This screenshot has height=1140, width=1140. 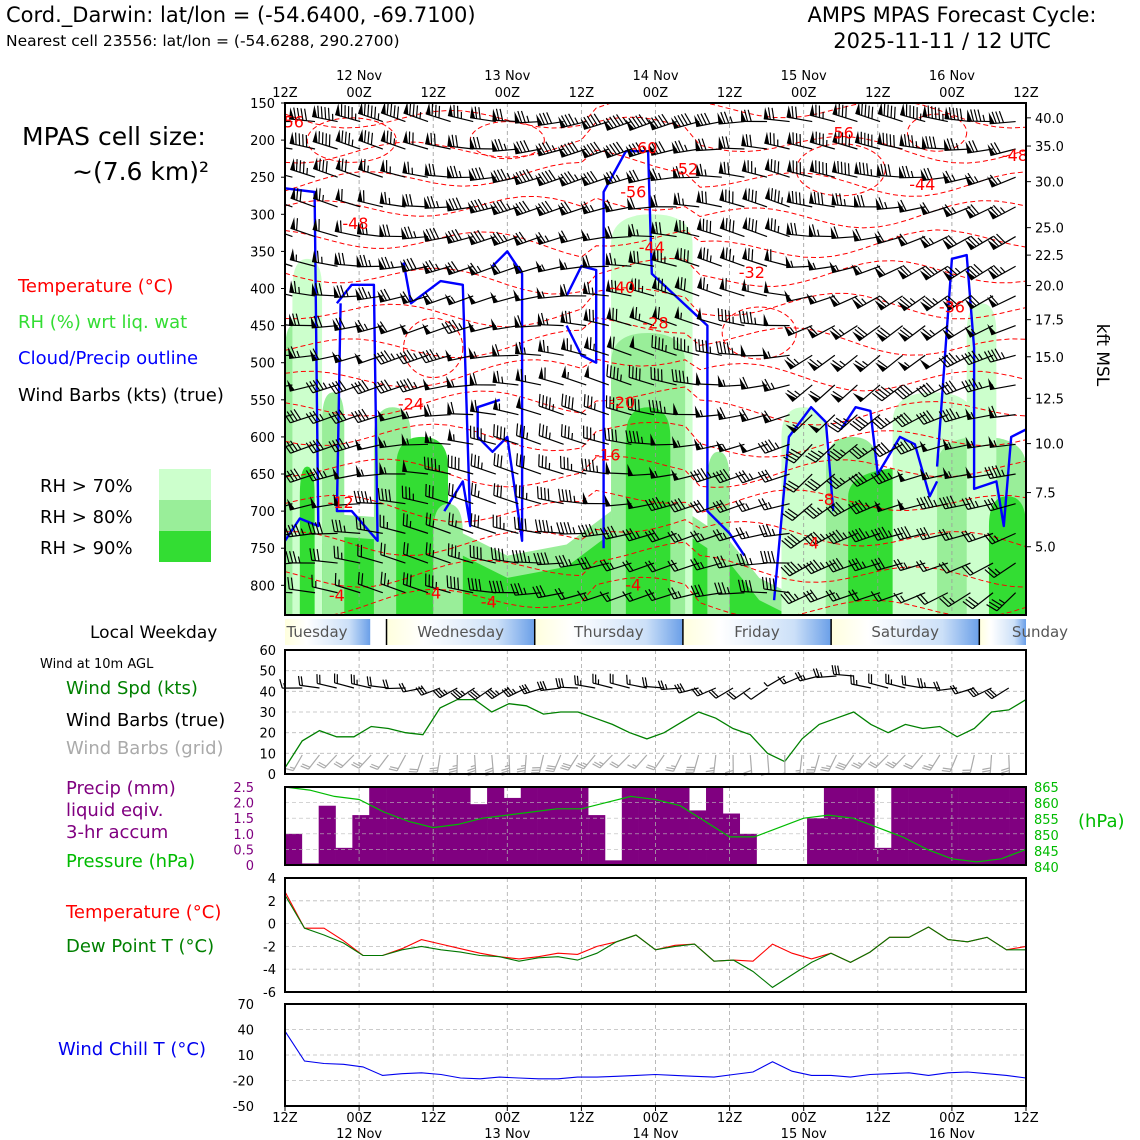 I want to click on precip-bar, so click(x=933, y=826).